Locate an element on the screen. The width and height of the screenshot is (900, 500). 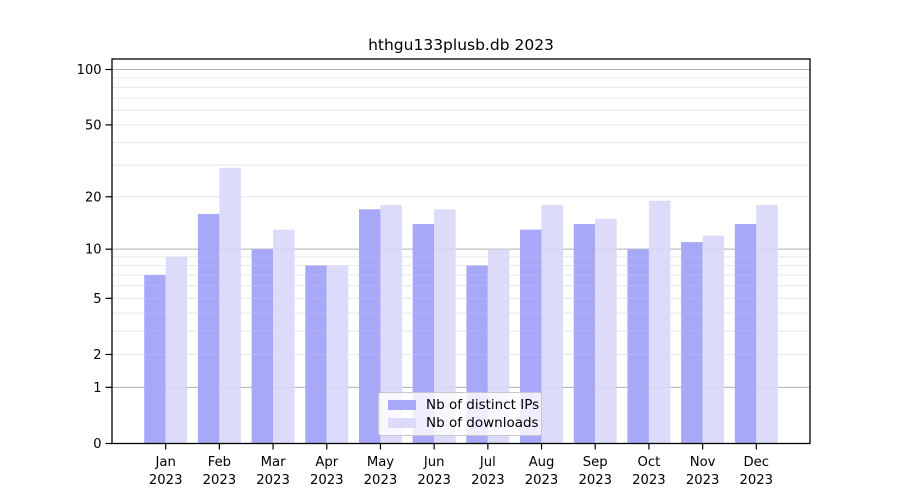
x-tick-label-month: Jul is located at coordinates (487, 462).